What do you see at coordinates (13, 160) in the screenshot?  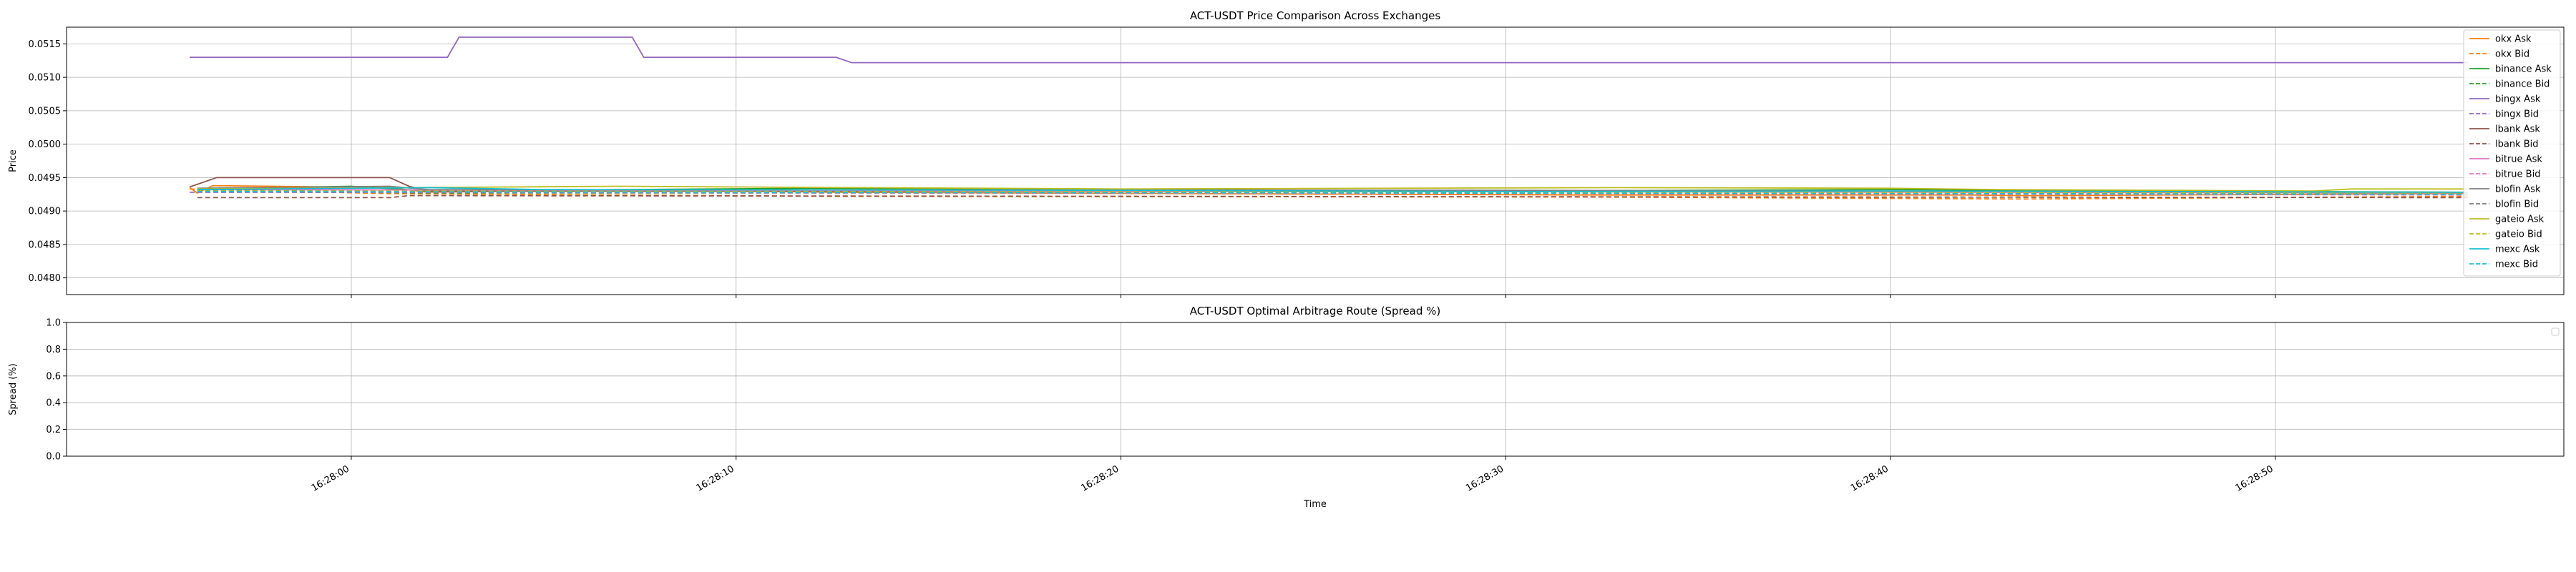 I see `price-chart-y-label: Price` at bounding box center [13, 160].